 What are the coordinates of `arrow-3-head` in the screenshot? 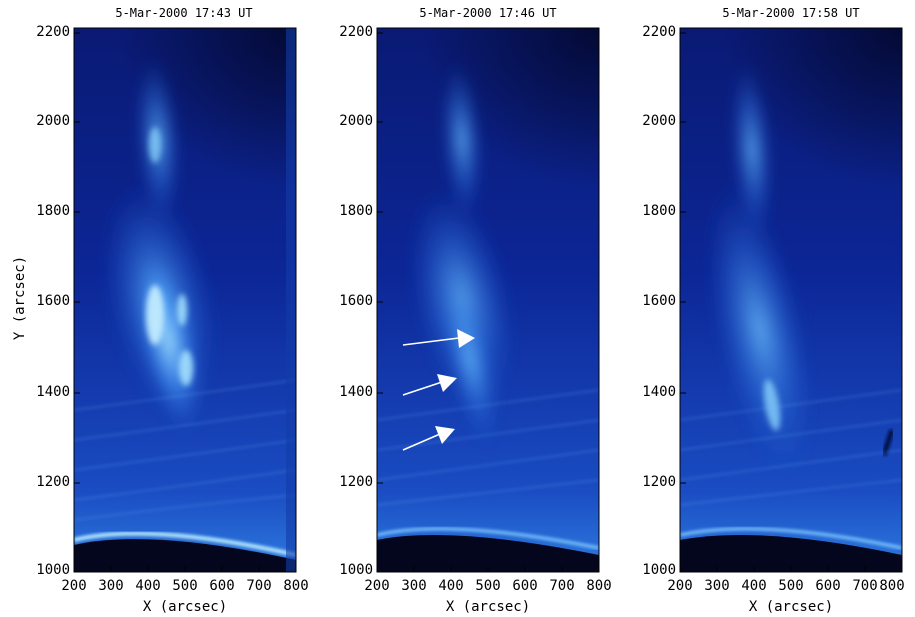 It's located at (445, 435).